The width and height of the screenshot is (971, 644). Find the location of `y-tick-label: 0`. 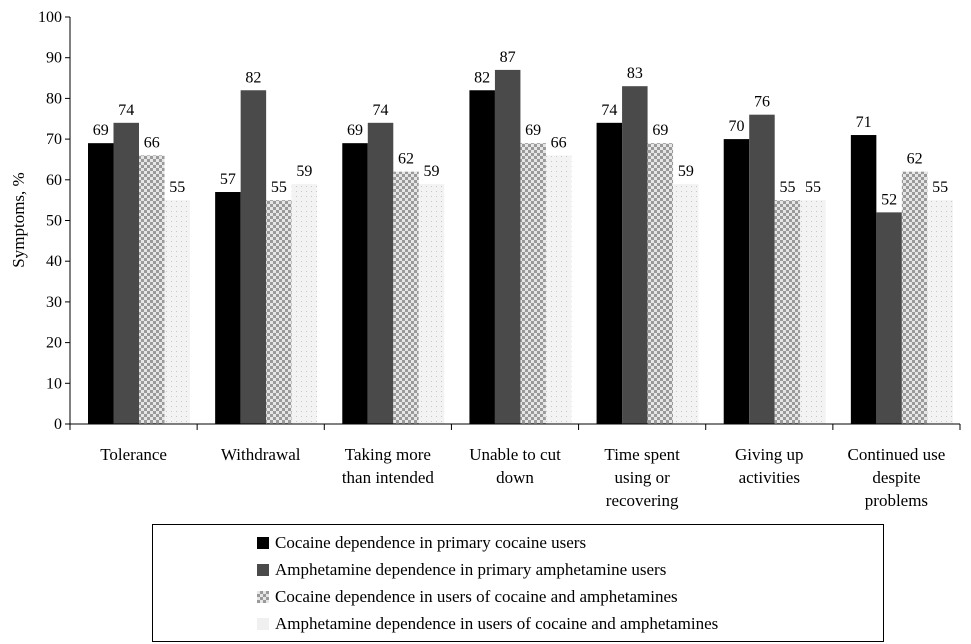

y-tick-label: 0 is located at coordinates (58, 424).